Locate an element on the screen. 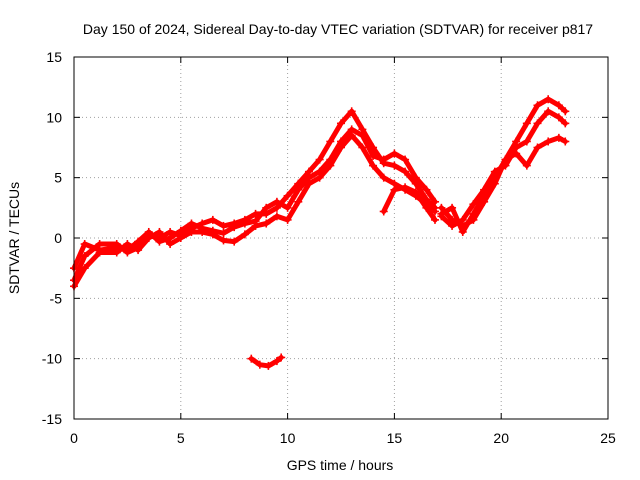  y-tick-label: 15 is located at coordinates (54, 57).